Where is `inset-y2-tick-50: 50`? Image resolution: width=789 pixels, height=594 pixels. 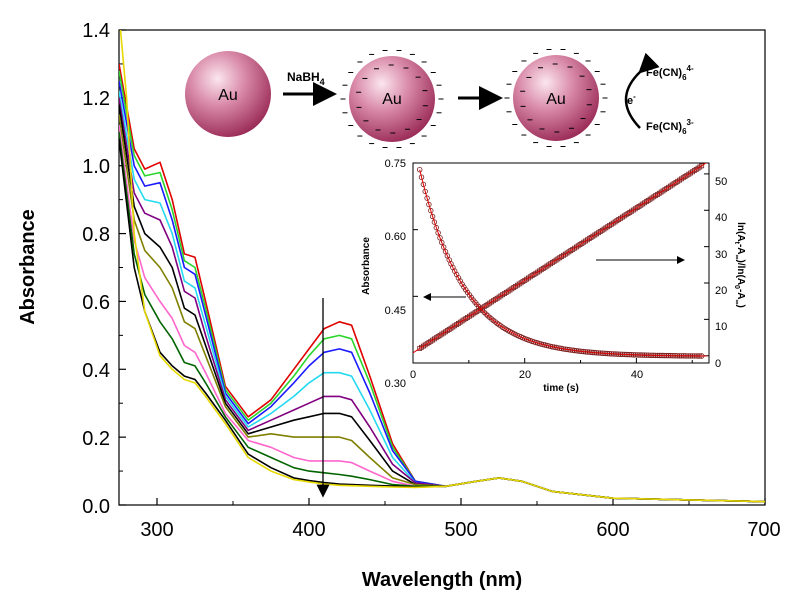
inset-y2-tick-50: 50 is located at coordinates (721, 182).